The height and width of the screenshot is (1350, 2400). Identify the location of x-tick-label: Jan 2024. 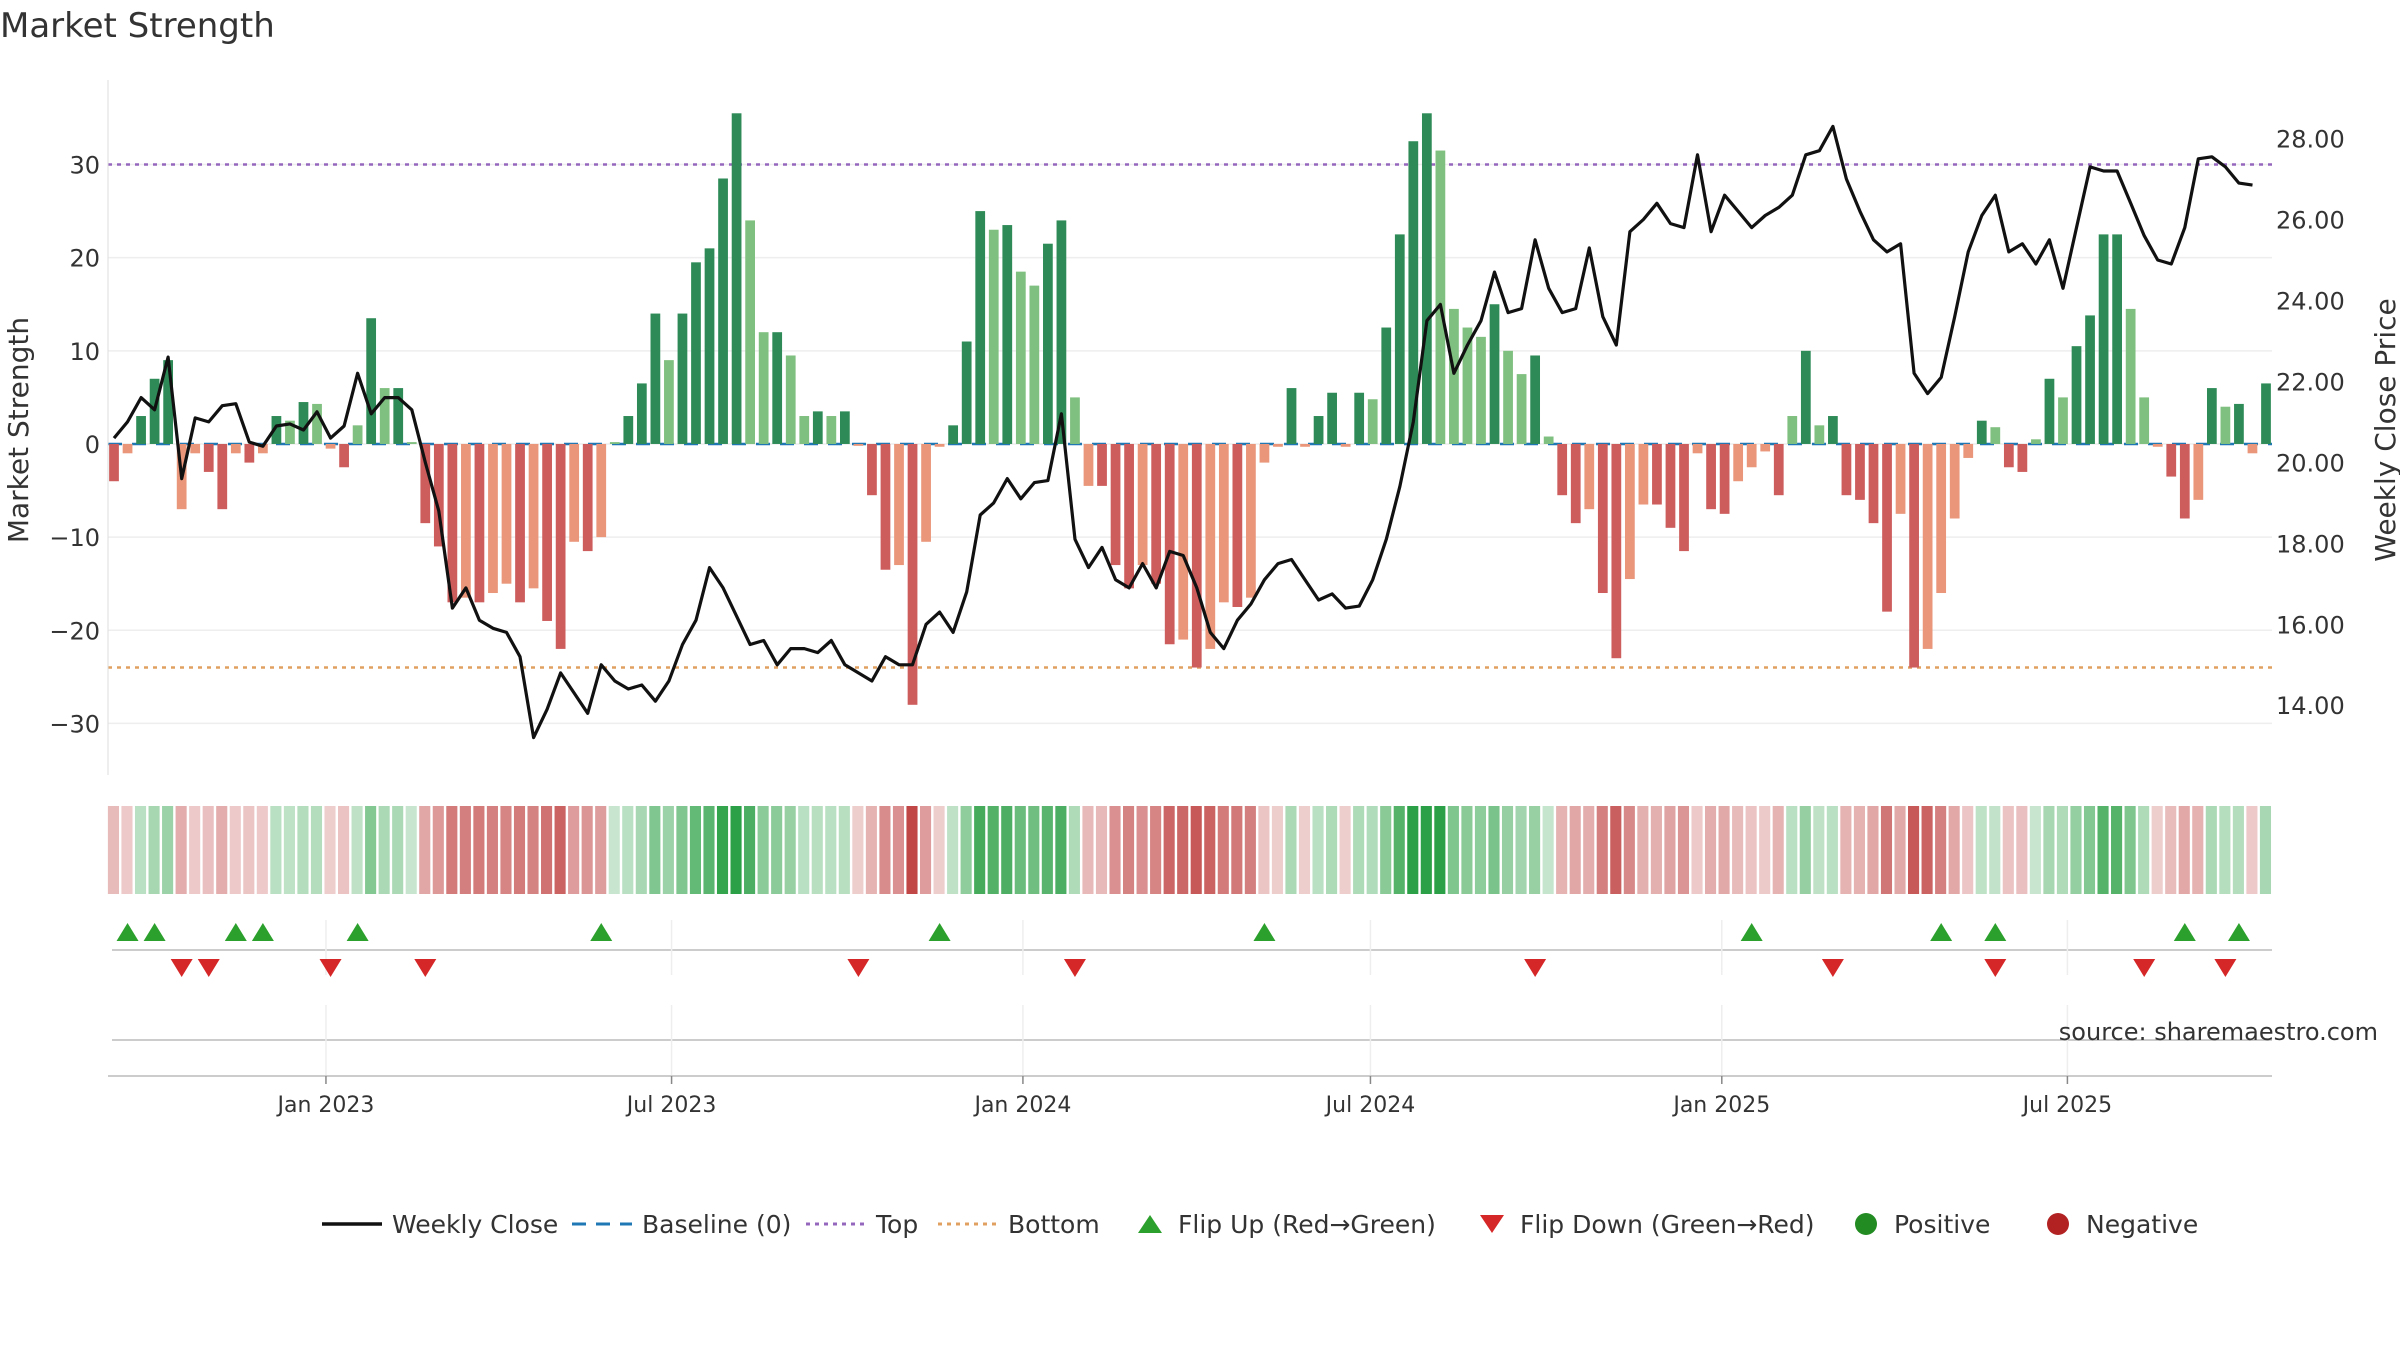
(1021, 1105).